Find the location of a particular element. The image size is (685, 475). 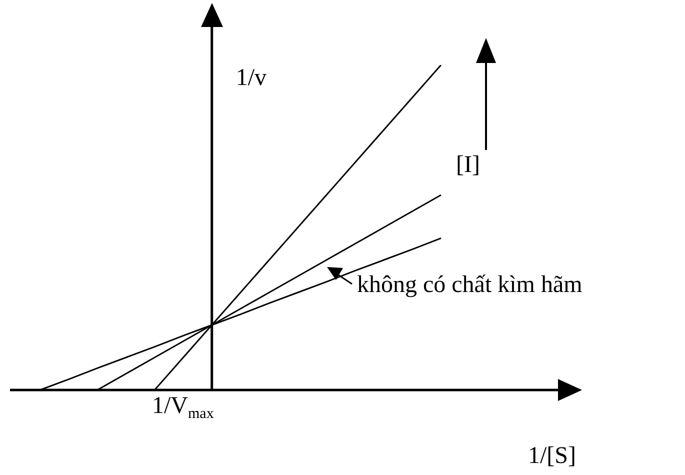

x-axis-title: 1/[S] is located at coordinates (552, 456).